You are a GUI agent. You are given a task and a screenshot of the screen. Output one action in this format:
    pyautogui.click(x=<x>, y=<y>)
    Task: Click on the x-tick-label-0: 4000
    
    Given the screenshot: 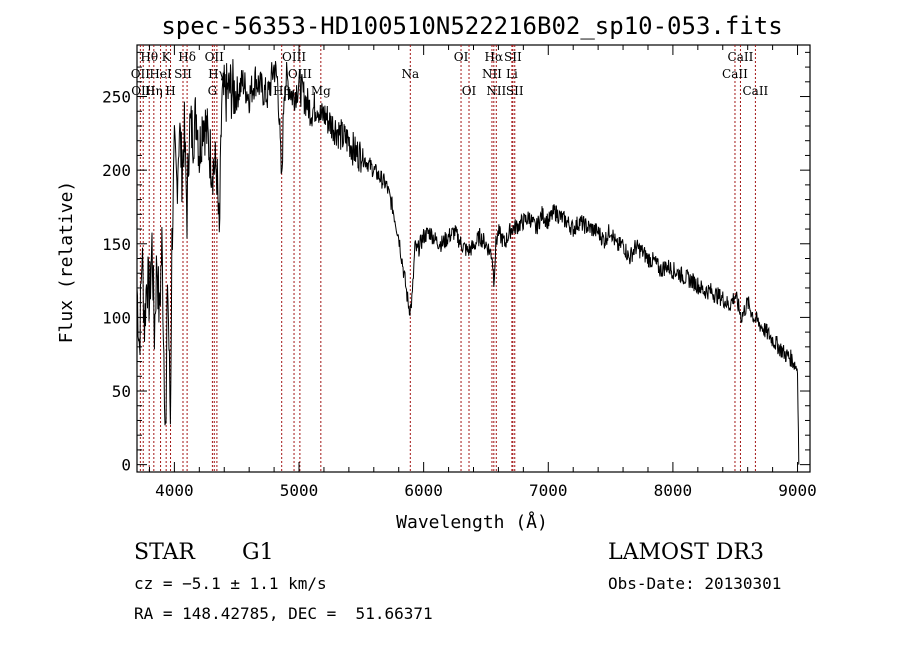 What is the action you would take?
    pyautogui.click(x=174, y=490)
    